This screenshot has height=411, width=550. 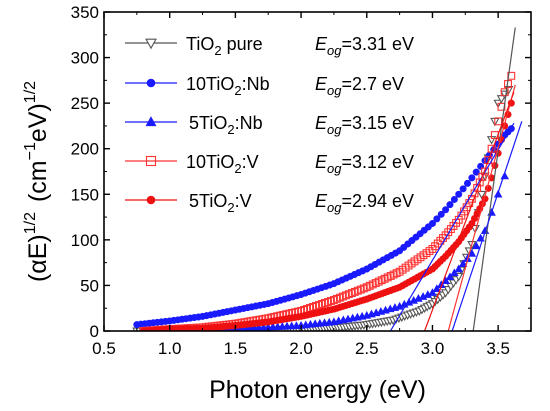 I want to click on y-tick-label: 250, so click(x=85, y=103).